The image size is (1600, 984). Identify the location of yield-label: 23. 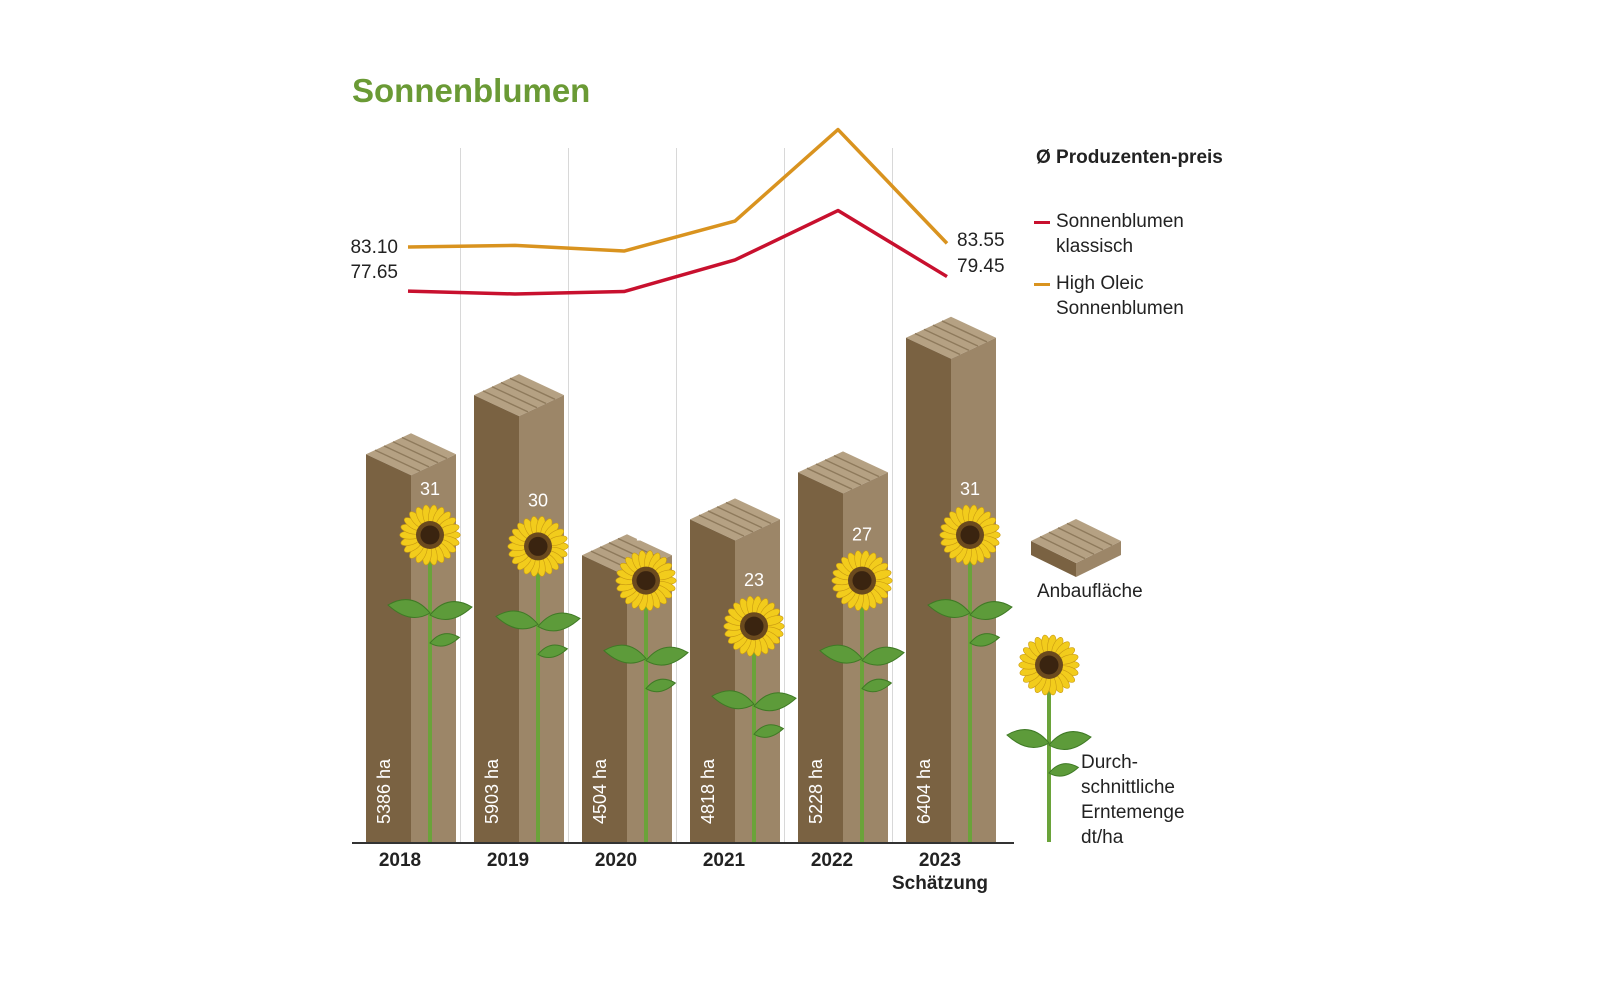
(754, 580).